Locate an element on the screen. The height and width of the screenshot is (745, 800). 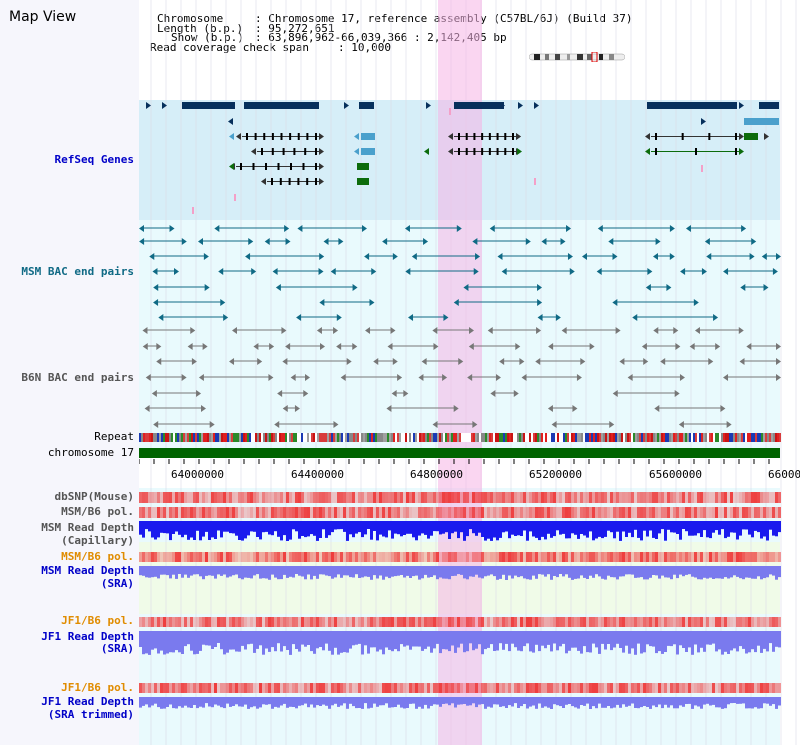
track-label-jf1-b6-pol: JF1/B6 pol. is located at coordinates (97, 620).